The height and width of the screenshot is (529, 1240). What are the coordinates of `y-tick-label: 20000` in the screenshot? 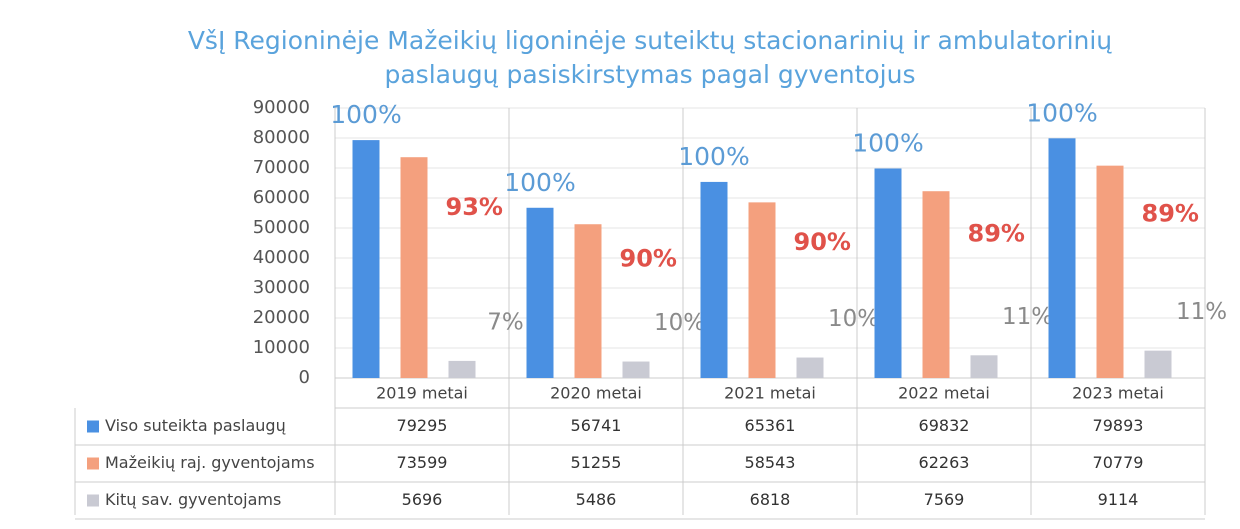 It's located at (281, 317).